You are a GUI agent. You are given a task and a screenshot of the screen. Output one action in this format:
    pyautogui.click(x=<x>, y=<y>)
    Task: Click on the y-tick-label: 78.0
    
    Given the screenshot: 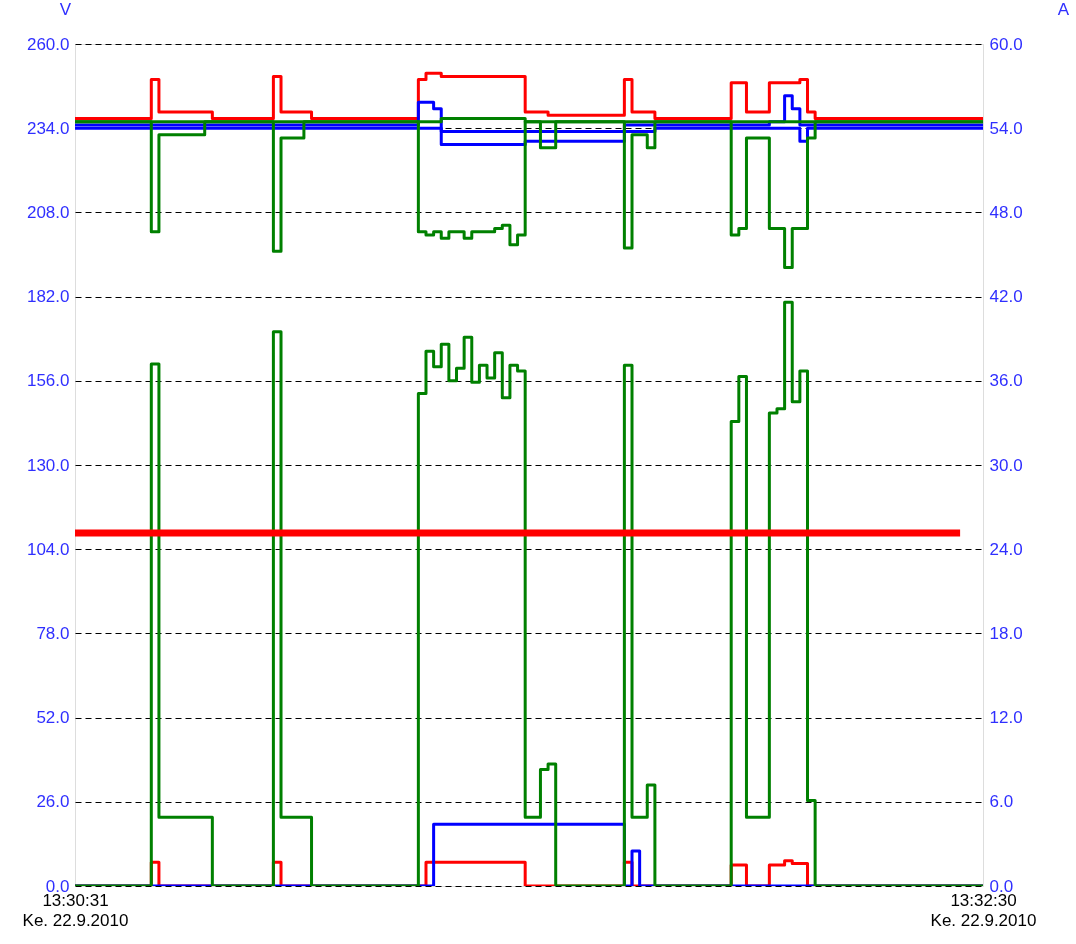 What is the action you would take?
    pyautogui.click(x=53, y=633)
    